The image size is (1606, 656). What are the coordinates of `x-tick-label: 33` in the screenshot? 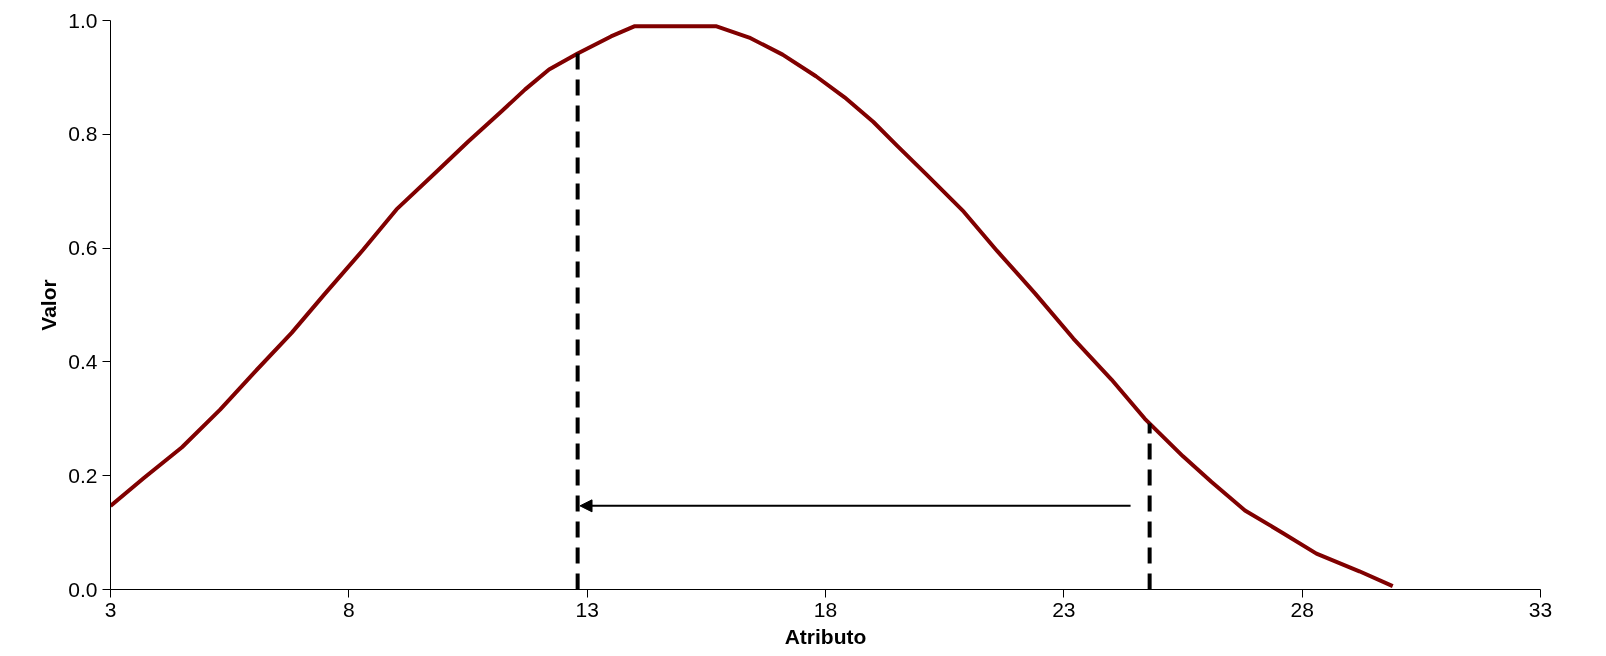 It's located at (1540, 609).